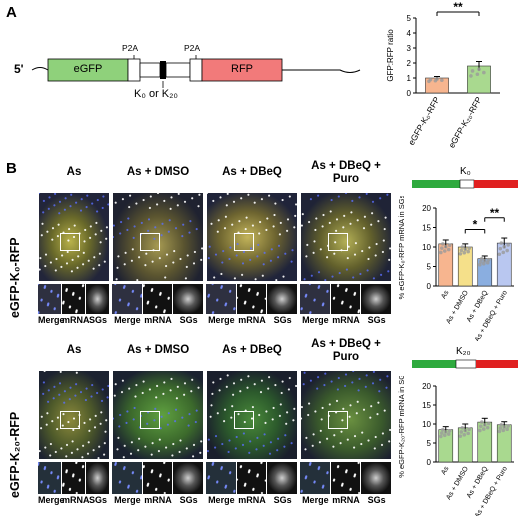  What do you see at coordinates (188, 299) in the screenshot?
I see `subpanel-sgs-r1-c2` at bounding box center [188, 299].